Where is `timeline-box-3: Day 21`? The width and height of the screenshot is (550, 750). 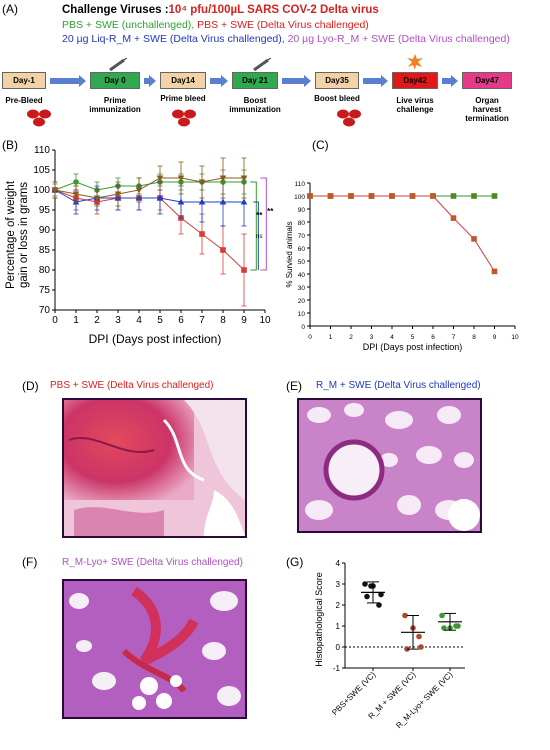 timeline-box-3: Day 21 is located at coordinates (255, 80).